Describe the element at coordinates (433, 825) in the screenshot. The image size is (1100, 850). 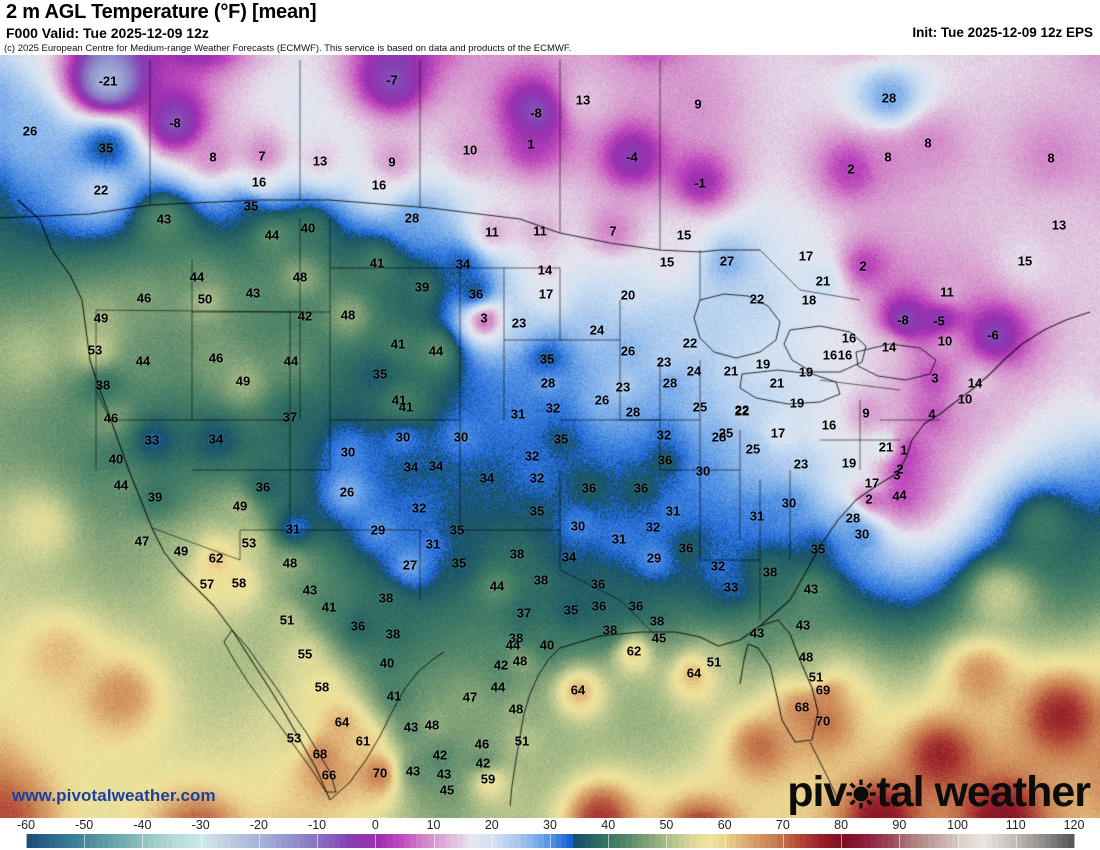
I see `colorbar-tick: 10` at that location.